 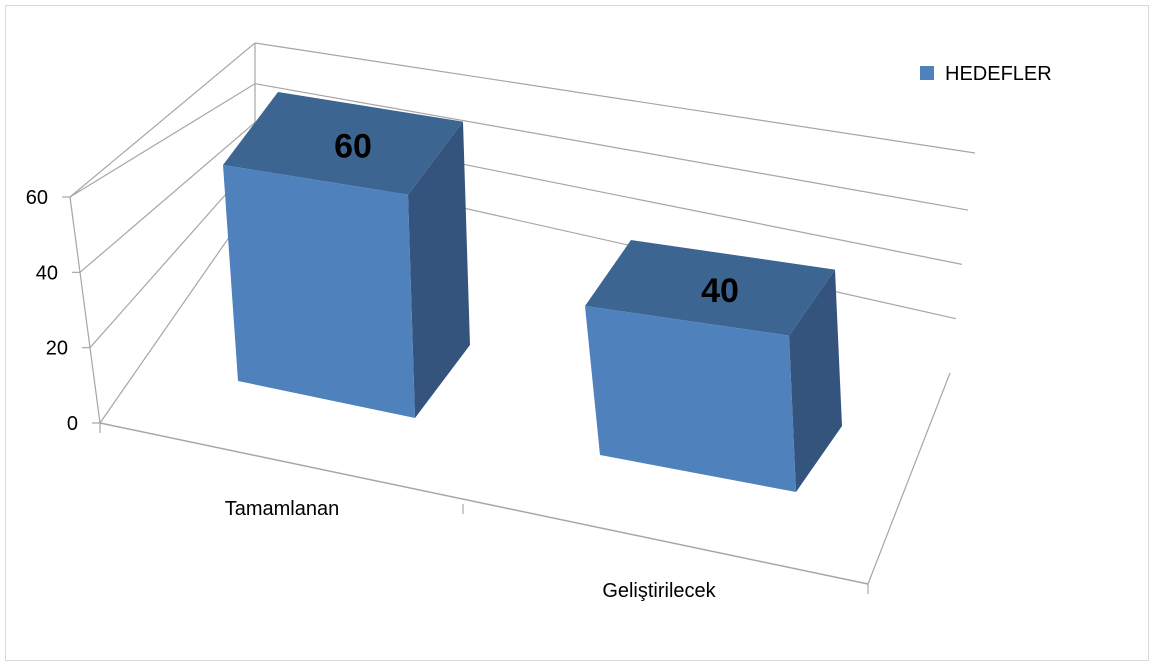 What do you see at coordinates (57, 349) in the screenshot?
I see `y-tick-label: 20` at bounding box center [57, 349].